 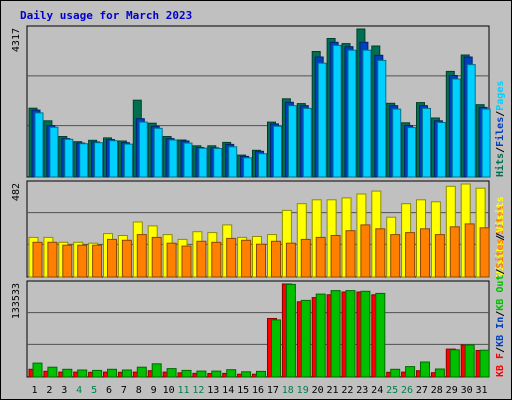 I want to click on legend-entry: Pages, so click(x=500, y=96).